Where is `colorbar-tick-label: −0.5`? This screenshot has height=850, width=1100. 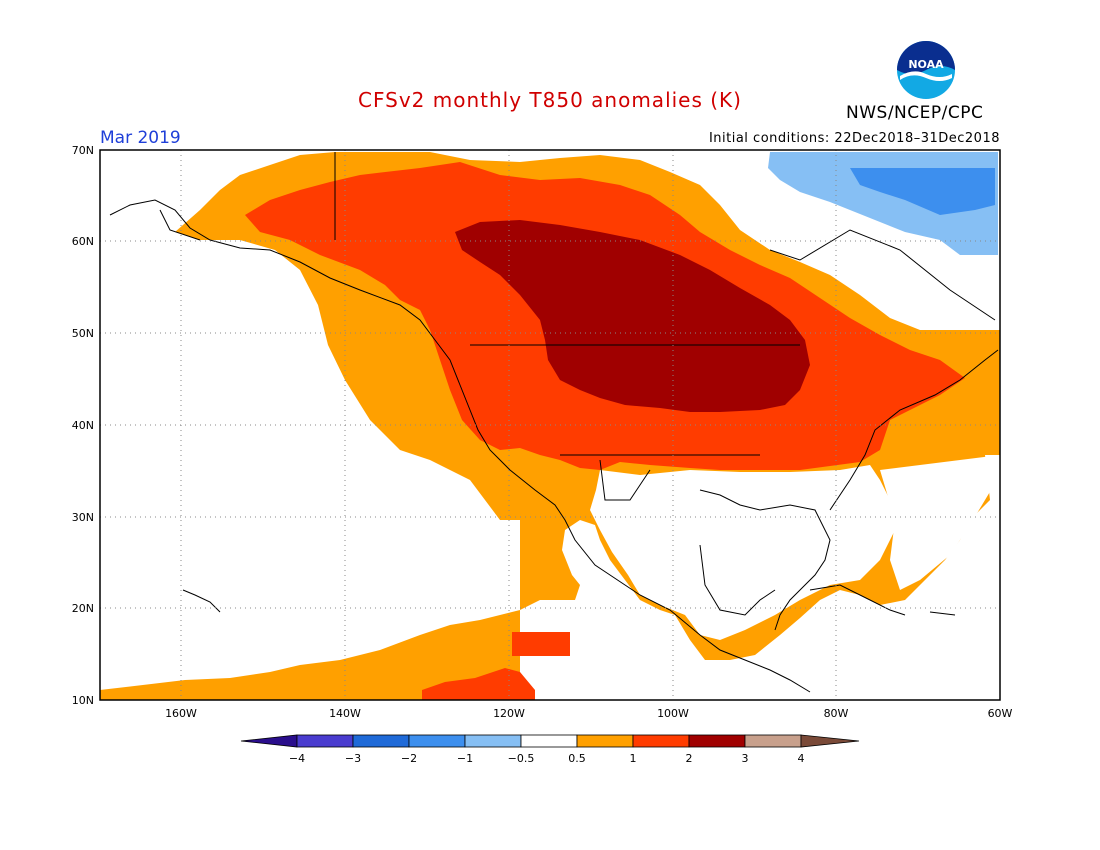 colorbar-tick-label: −0.5 is located at coordinates (521, 758).